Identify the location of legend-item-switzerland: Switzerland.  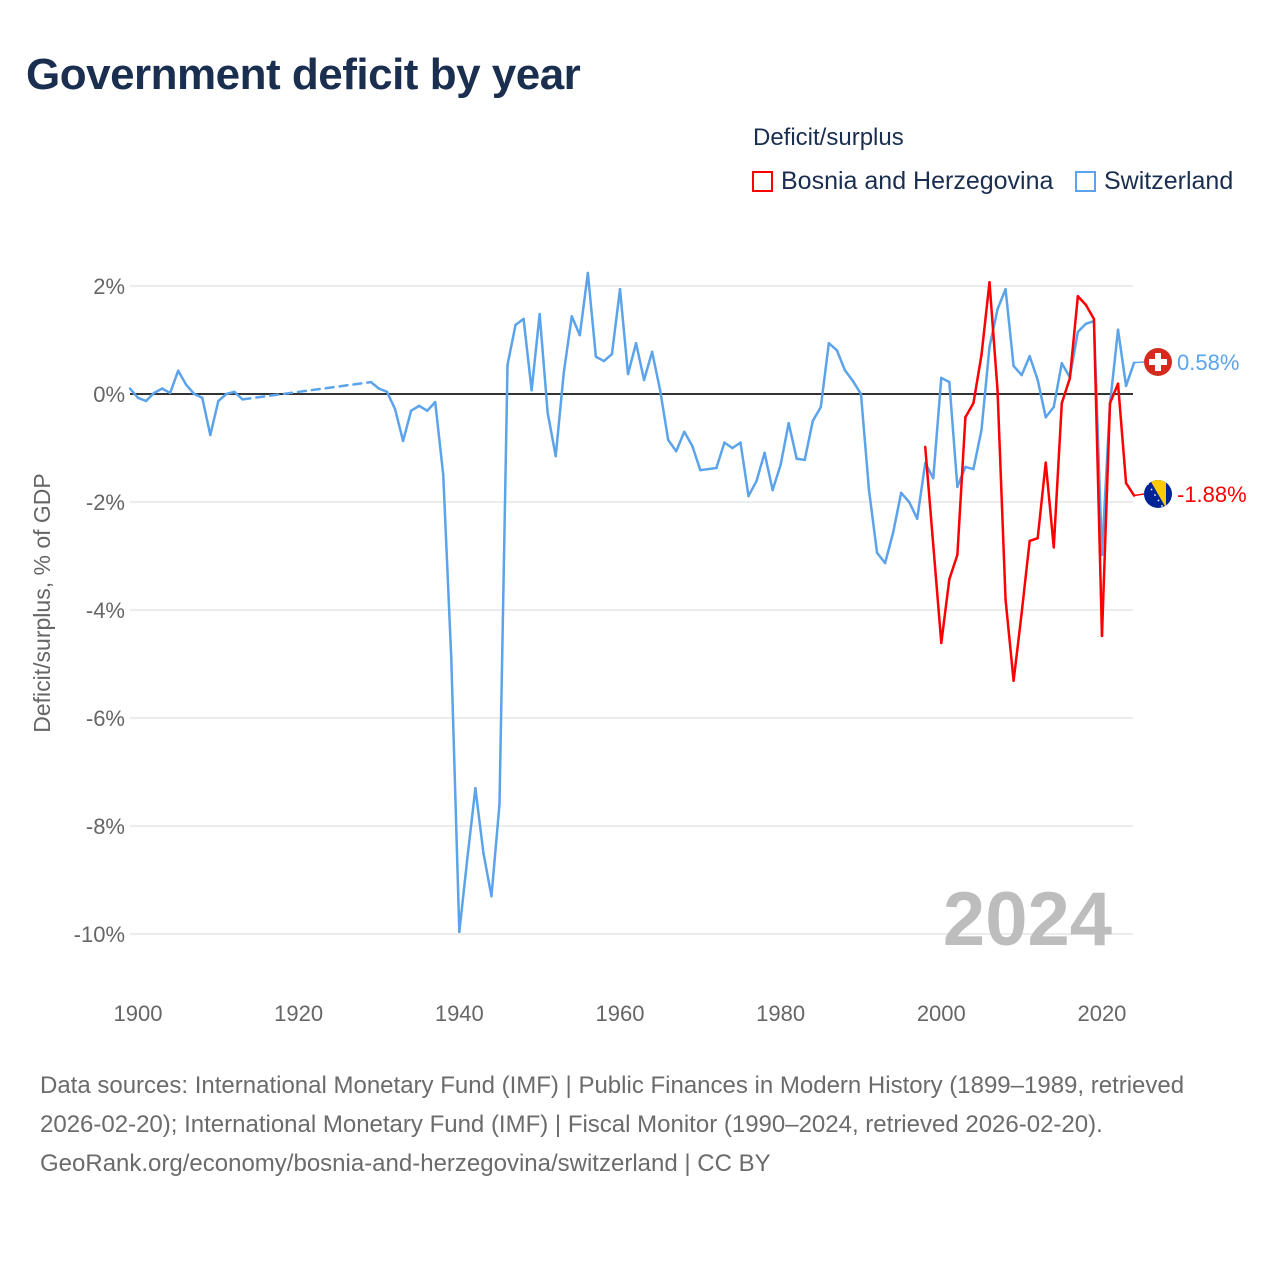
(1154, 181).